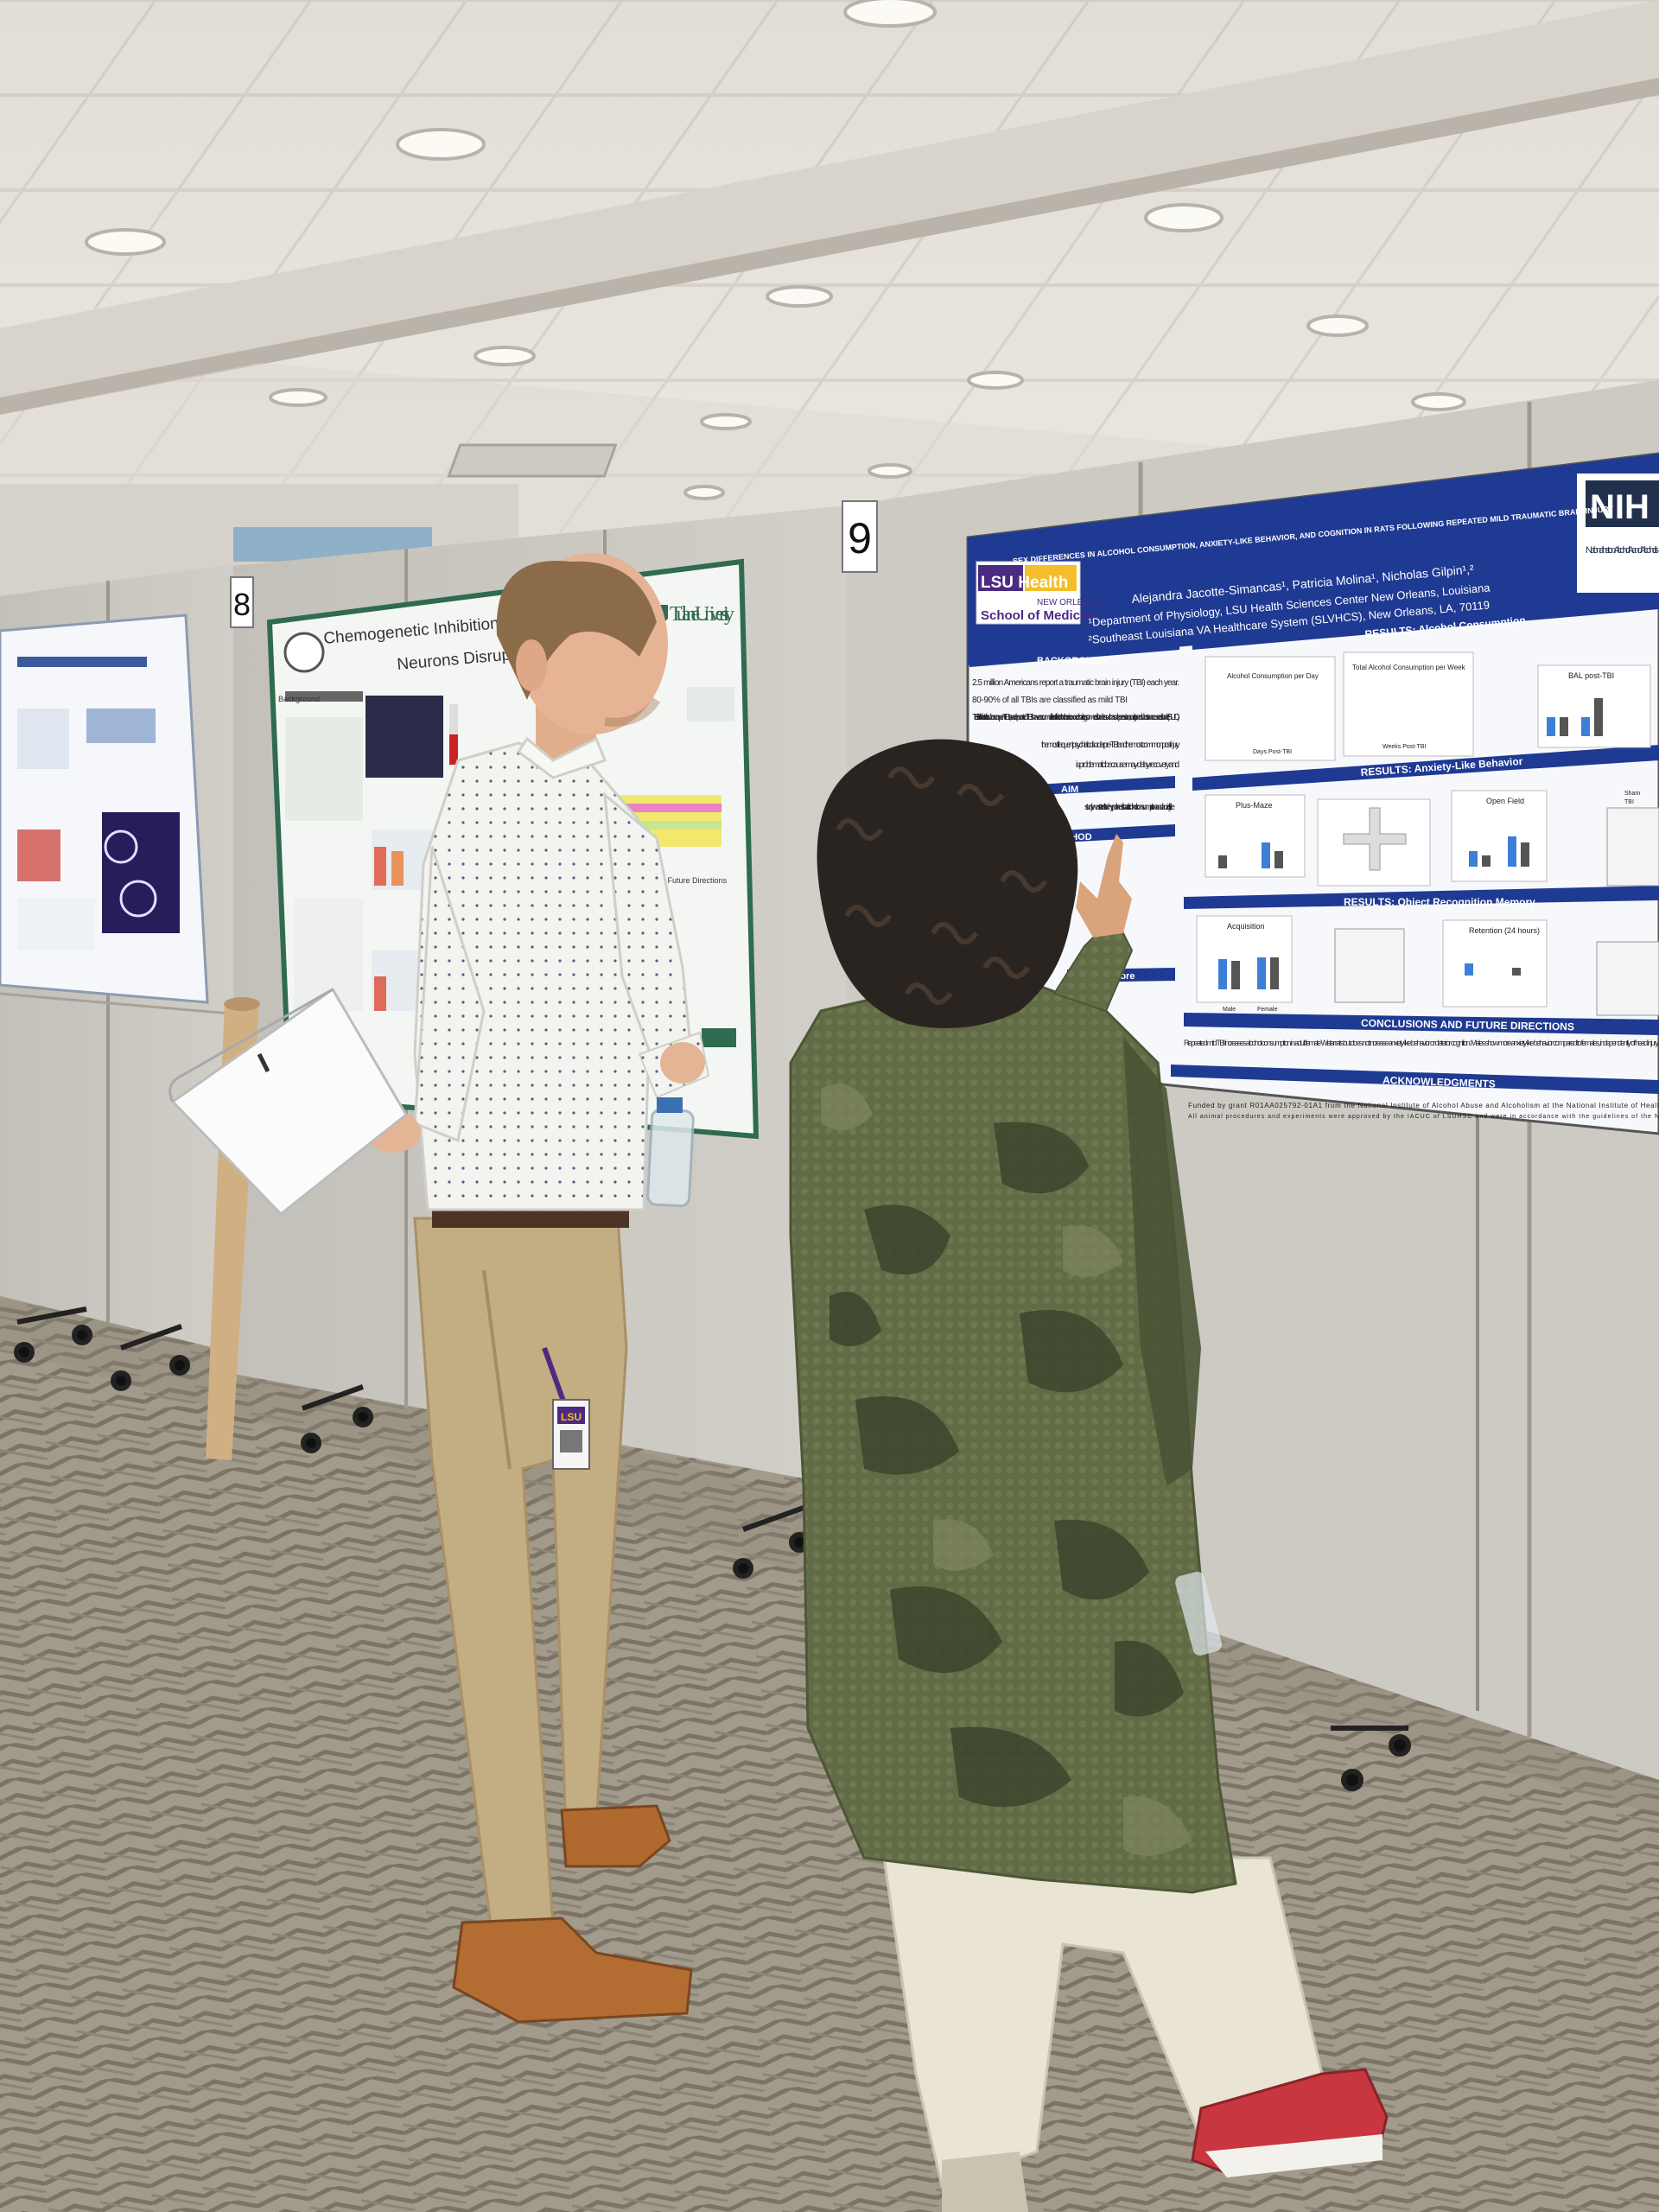 The image size is (1659, 2212). Describe the element at coordinates (532, 460) in the screenshot. I see `air-vent` at that location.